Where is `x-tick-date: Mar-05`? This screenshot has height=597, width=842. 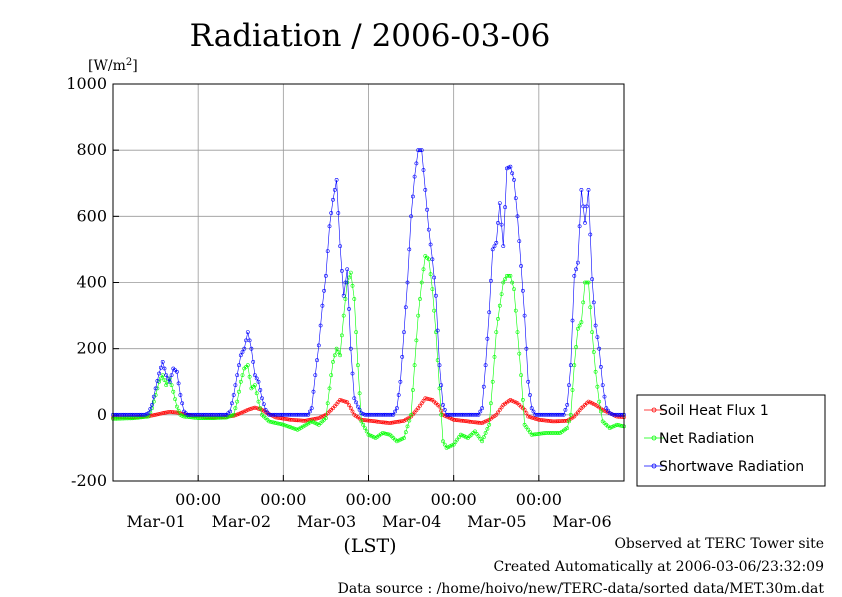
x-tick-date: Mar-05 is located at coordinates (496, 521).